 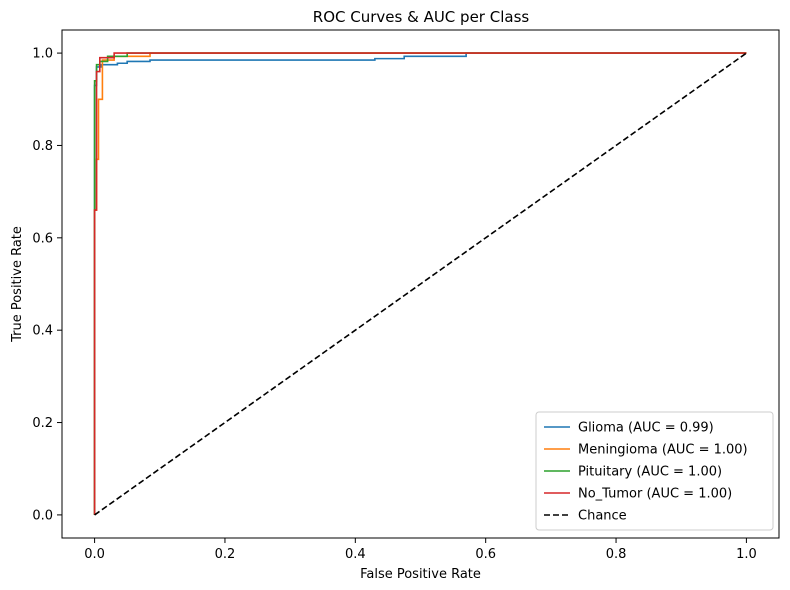 I want to click on y-tick-label: 0.4, so click(x=42, y=331).